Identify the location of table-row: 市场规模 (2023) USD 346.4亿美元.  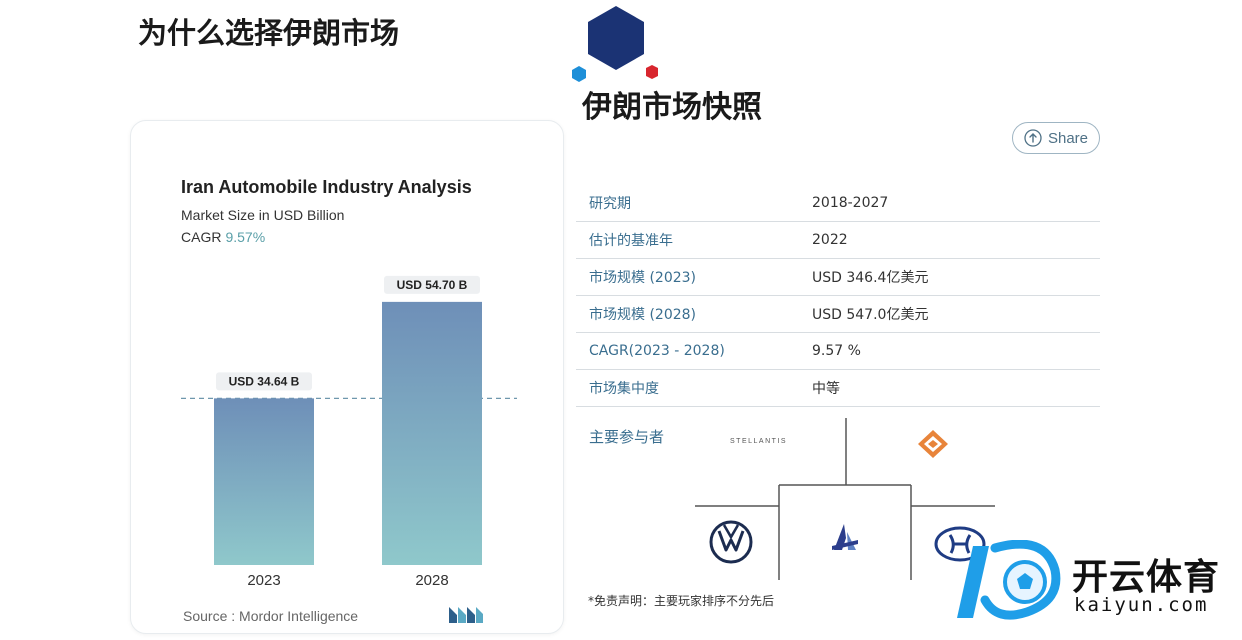
(838, 277).